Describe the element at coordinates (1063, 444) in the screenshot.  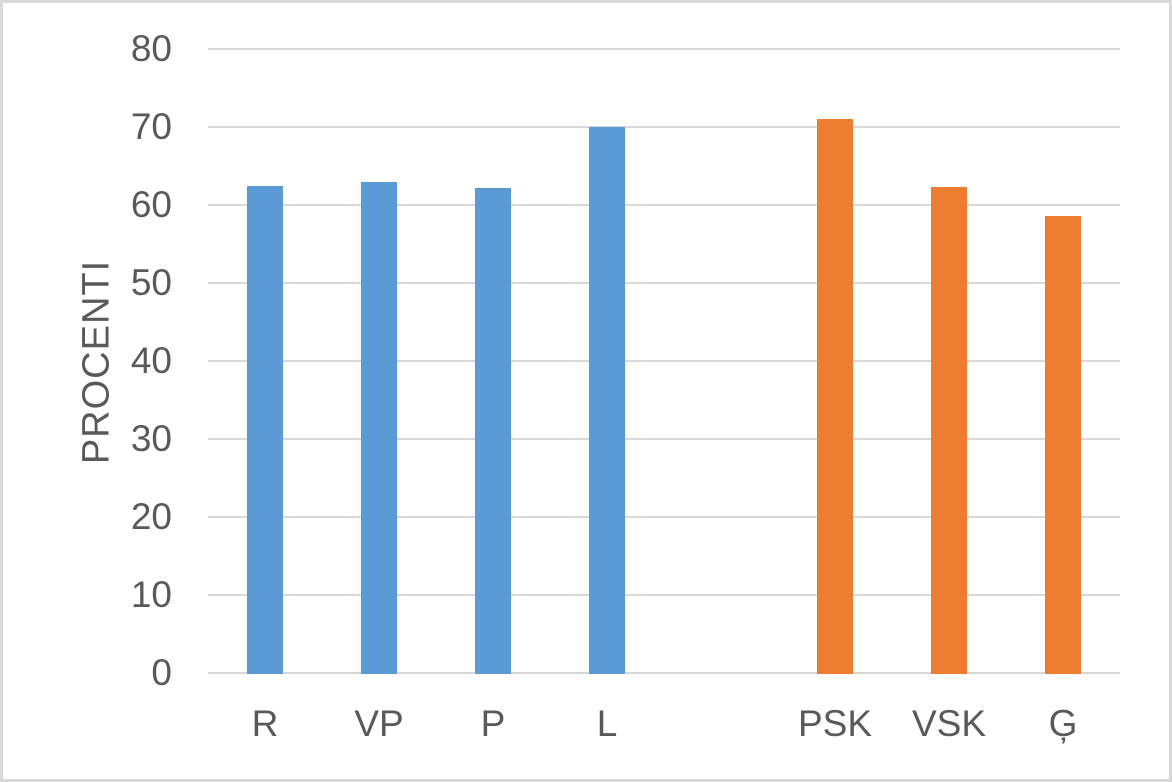
I see `bar-Ģ` at that location.